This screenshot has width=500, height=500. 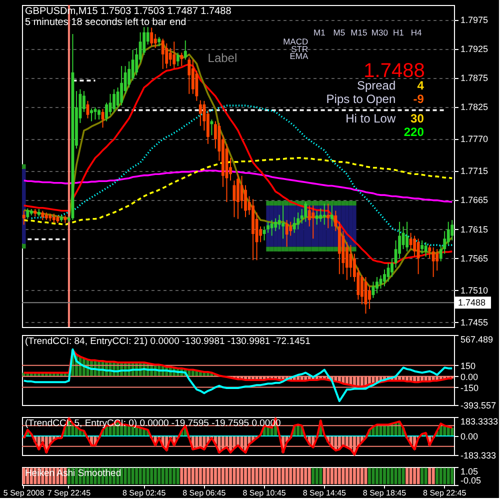 What do you see at coordinates (474, 200) in the screenshot?
I see `y-tick-label: 1.7665` at bounding box center [474, 200].